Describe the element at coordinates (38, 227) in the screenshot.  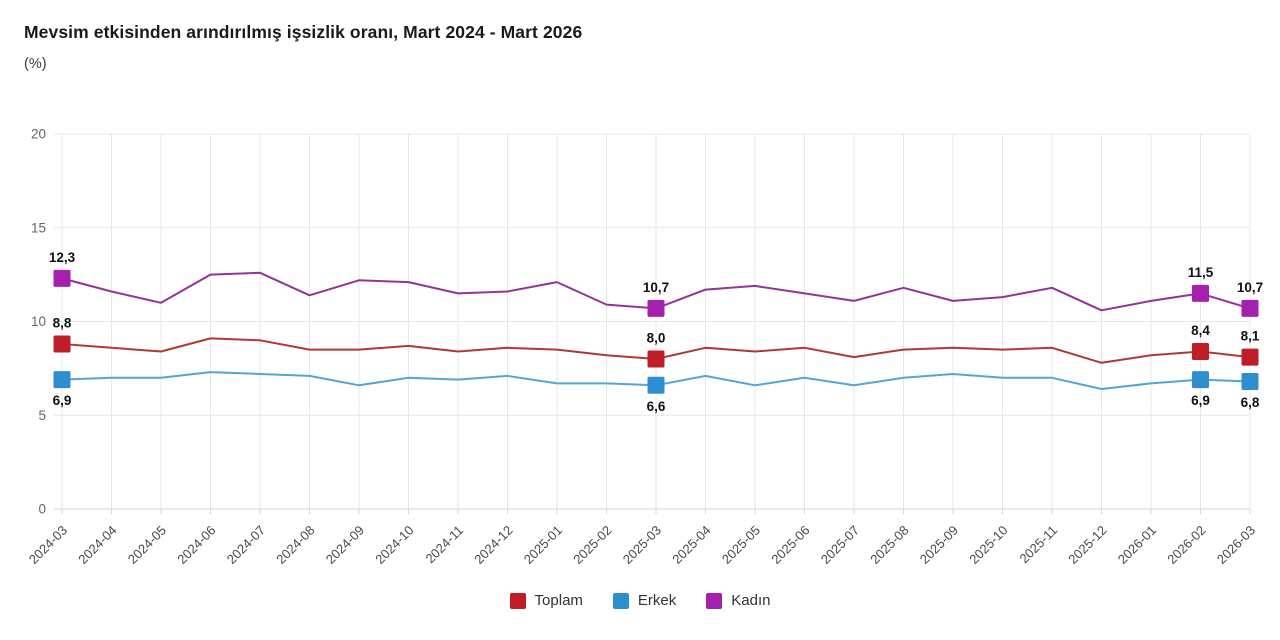
I see `y-tick-label: 15` at that location.